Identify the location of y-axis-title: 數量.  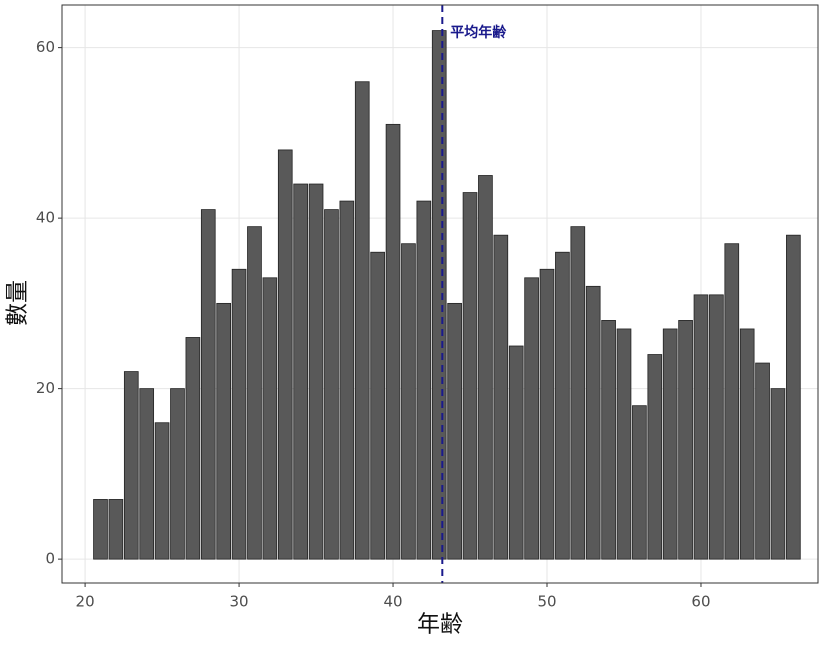
(18, 303).